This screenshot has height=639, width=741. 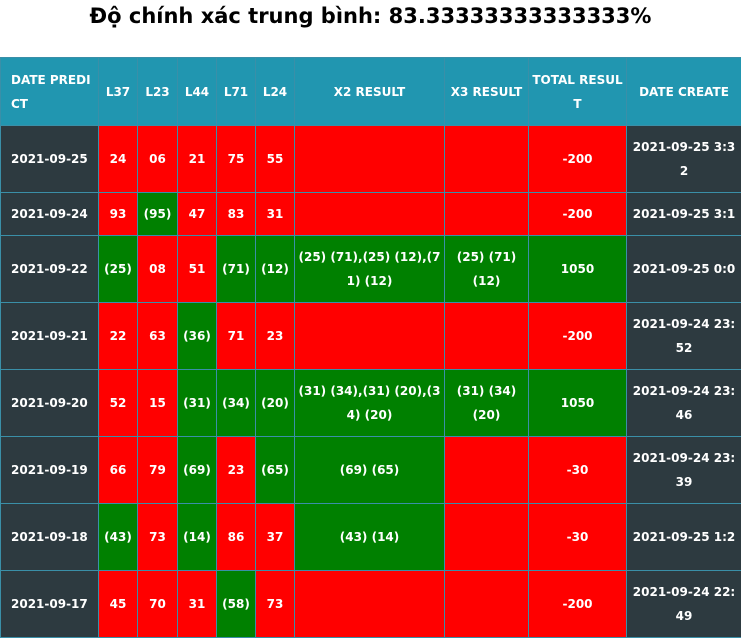 I want to click on date-predict-cell: 2021-09-21, so click(x=49, y=336).